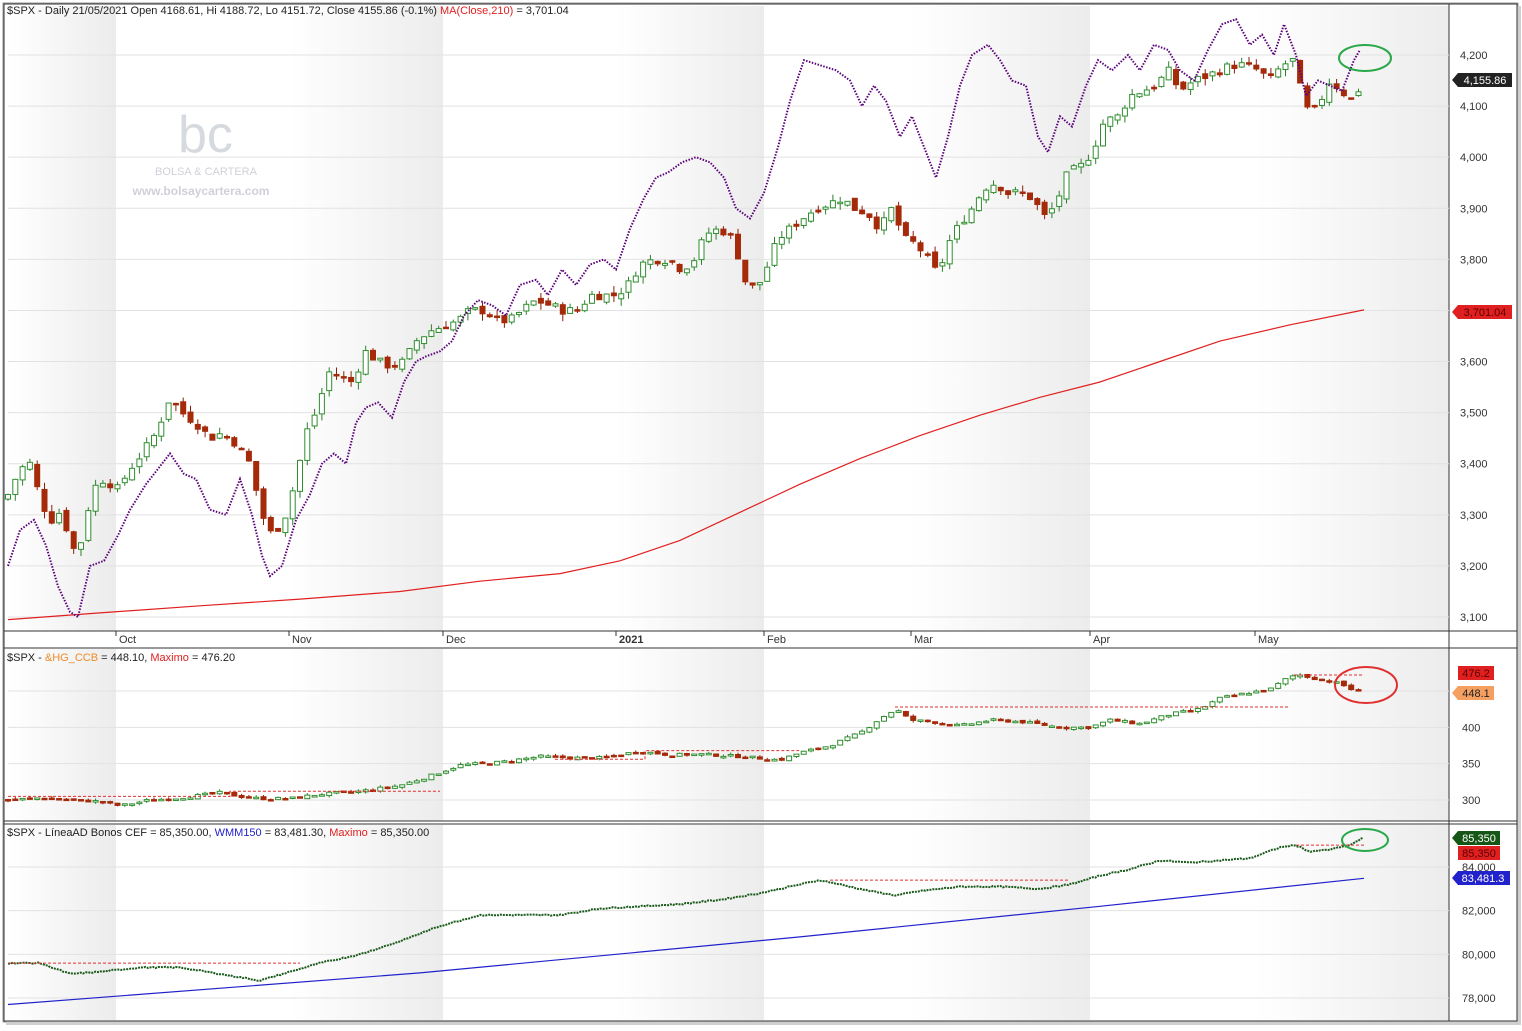 This screenshot has height=1031, width=1522. Describe the element at coordinates (1471, 728) in the screenshot. I see `hg-tick-label: 400` at that location.